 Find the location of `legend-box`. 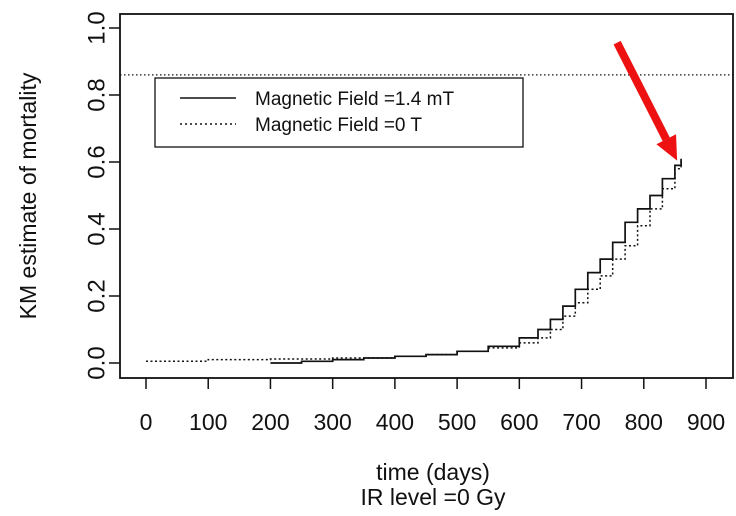

legend-box is located at coordinates (339, 112).